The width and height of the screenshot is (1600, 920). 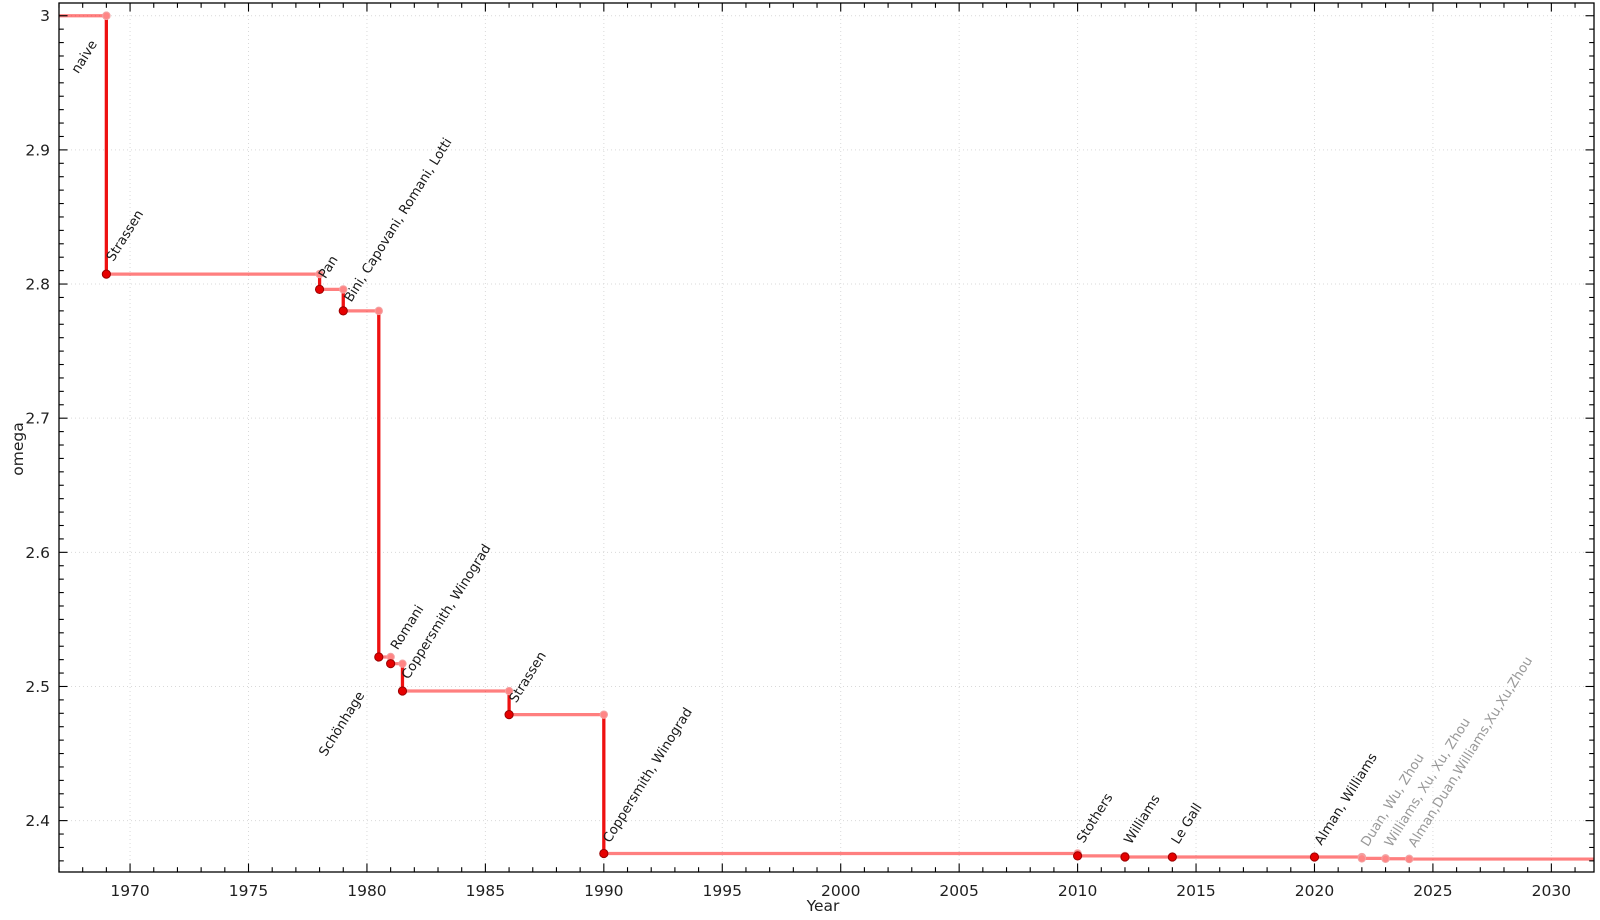 I want to click on x-tick-label: 1975, so click(x=248, y=891).